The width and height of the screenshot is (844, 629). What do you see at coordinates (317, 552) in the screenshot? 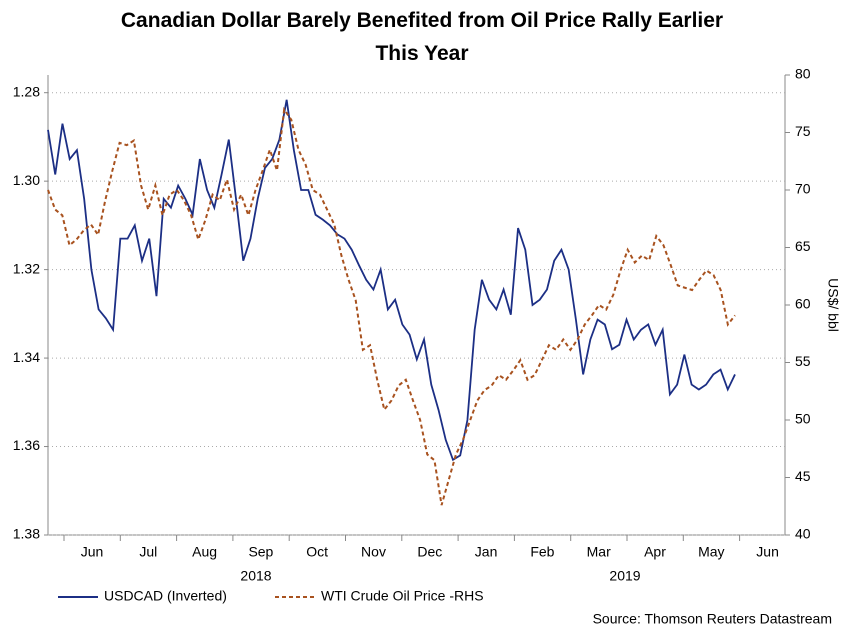
I see `x-tick-label: Oct` at bounding box center [317, 552].